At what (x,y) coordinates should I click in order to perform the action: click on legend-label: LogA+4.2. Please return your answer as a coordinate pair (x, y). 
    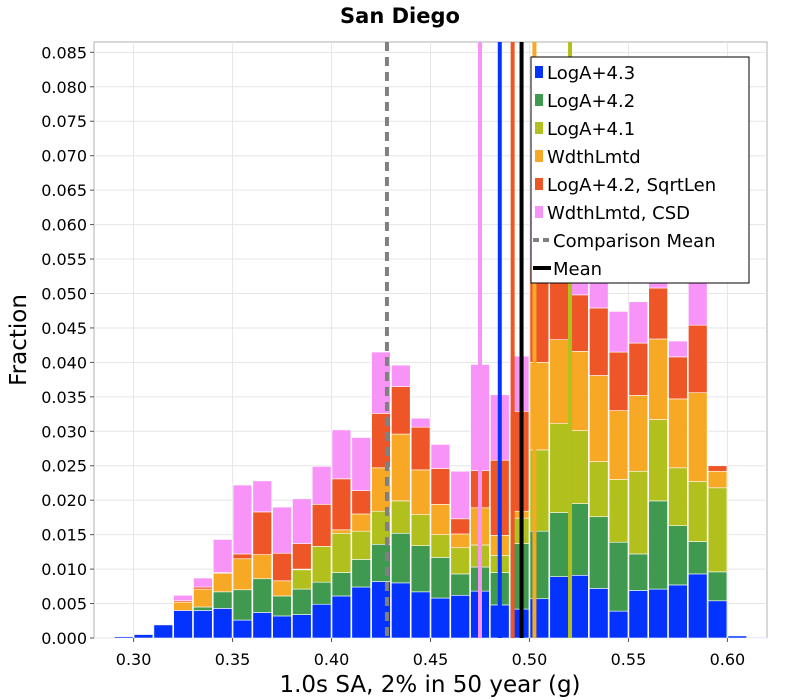
    Looking at the image, I should click on (591, 101).